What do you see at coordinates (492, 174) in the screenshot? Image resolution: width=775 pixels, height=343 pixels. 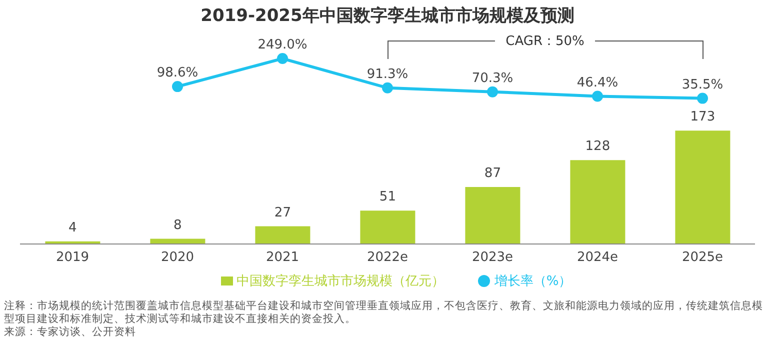 I see `data-label: 87` at bounding box center [492, 174].